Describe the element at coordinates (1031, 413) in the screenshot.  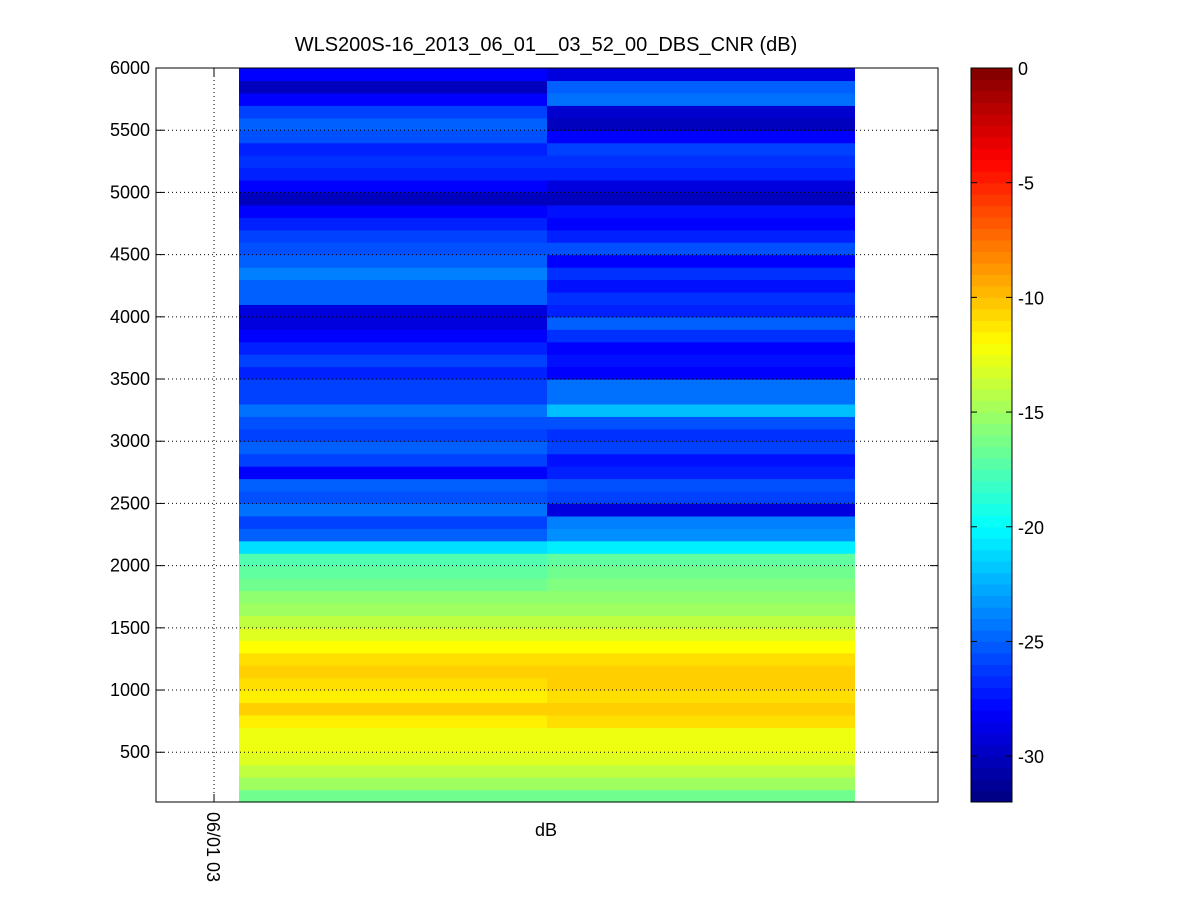
I see `colorbar-tick-label: -15` at that location.